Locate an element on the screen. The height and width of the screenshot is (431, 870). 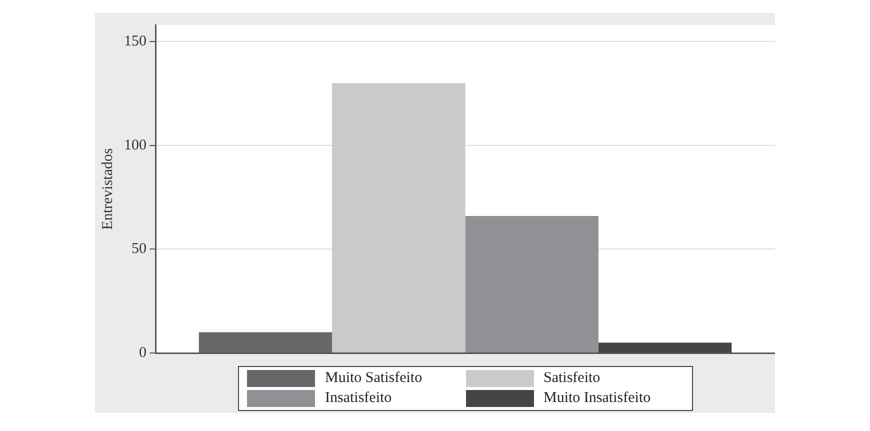
legend-label: Muito Satisfeito is located at coordinates (373, 378).